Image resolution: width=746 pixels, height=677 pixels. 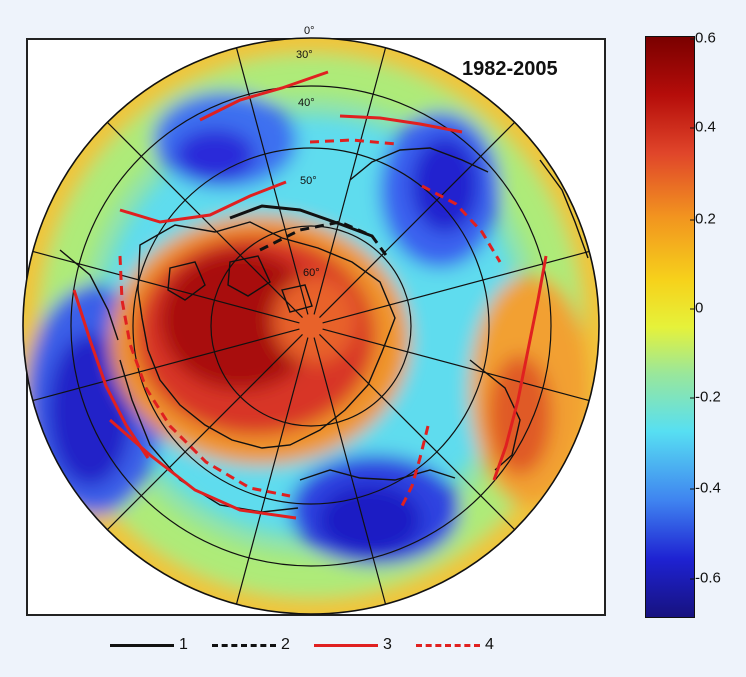 I want to click on legend-item-3: 3, so click(x=353, y=645).